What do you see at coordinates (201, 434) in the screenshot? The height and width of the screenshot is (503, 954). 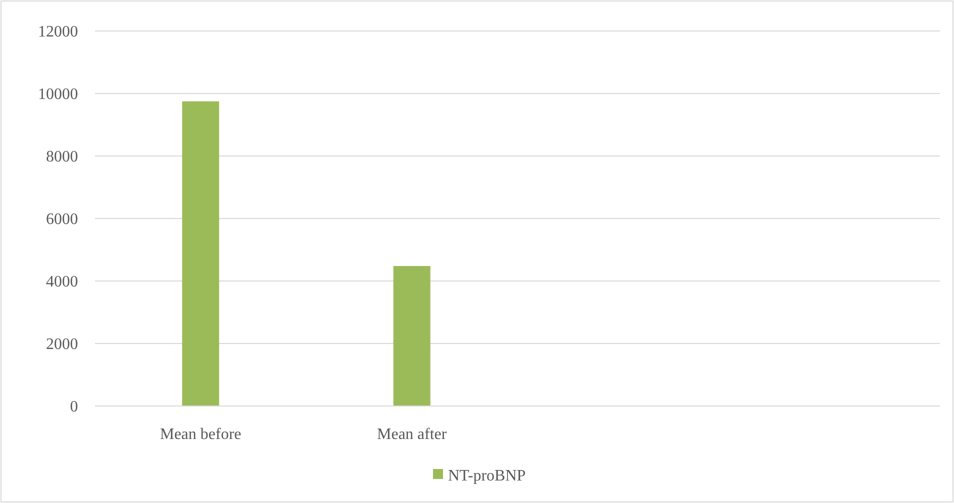 I see `x-tick-label: Mean before` at bounding box center [201, 434].